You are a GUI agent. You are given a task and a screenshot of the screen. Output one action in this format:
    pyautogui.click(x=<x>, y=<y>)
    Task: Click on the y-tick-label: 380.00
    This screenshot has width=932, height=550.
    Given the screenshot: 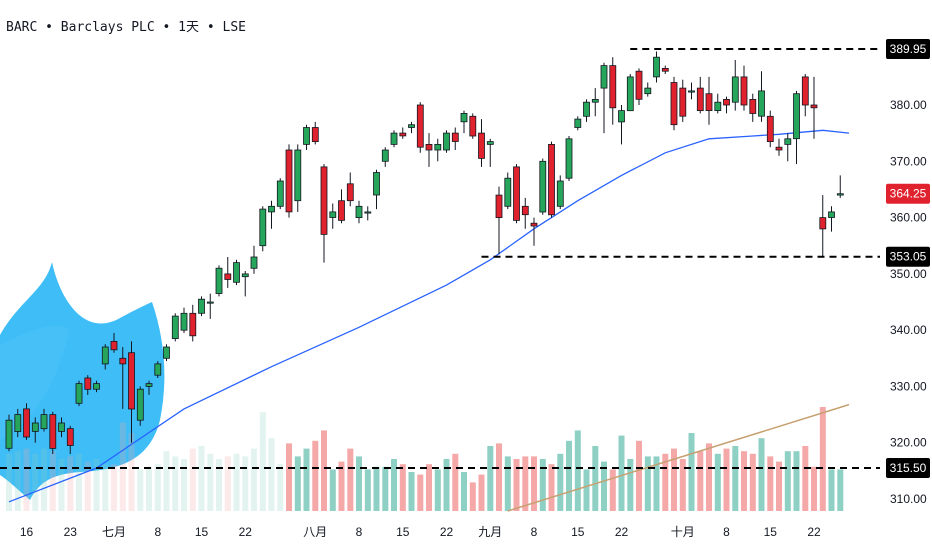 What is the action you would take?
    pyautogui.click(x=908, y=105)
    